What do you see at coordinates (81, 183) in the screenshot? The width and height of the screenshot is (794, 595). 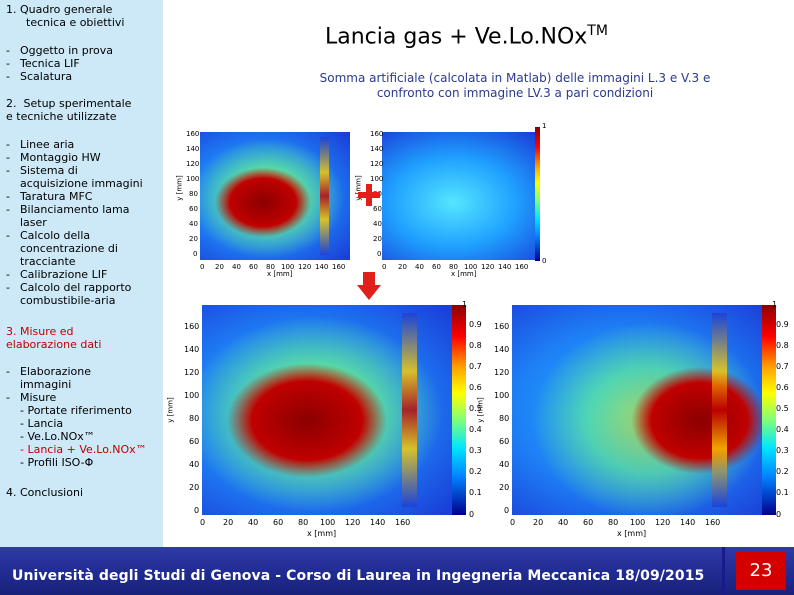 I see `list-item-text: acquisizione immagini` at bounding box center [81, 183].